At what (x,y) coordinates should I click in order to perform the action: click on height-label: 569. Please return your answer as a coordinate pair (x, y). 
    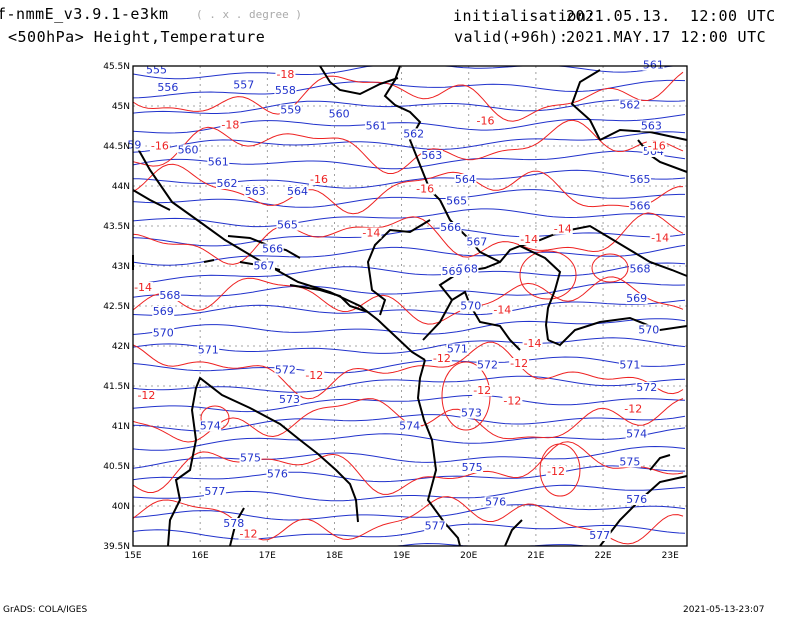
    Looking at the image, I should click on (451, 271).